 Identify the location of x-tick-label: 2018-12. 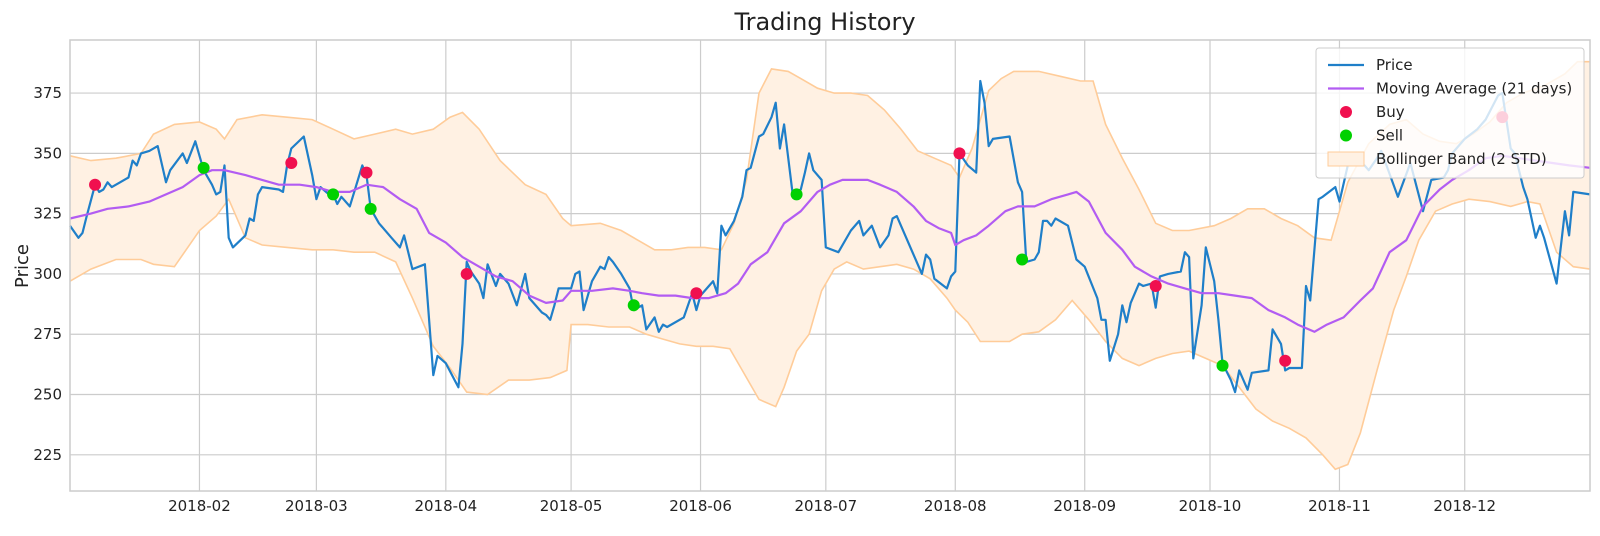
(1464, 506).